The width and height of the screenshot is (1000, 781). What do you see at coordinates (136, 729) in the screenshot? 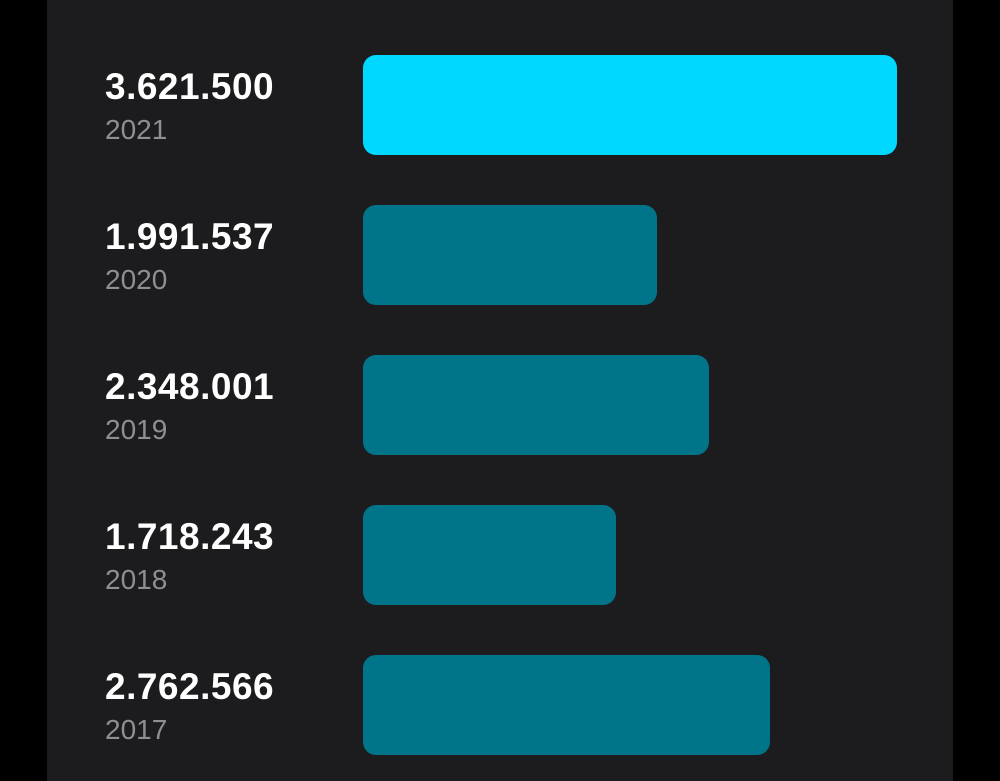
I see `year-label: 2017` at bounding box center [136, 729].